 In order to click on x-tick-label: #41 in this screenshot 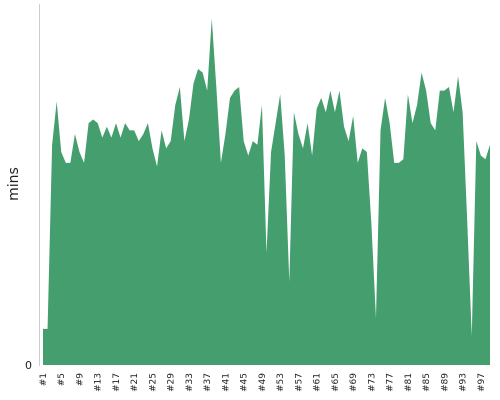, I will do `click(226, 382)`.